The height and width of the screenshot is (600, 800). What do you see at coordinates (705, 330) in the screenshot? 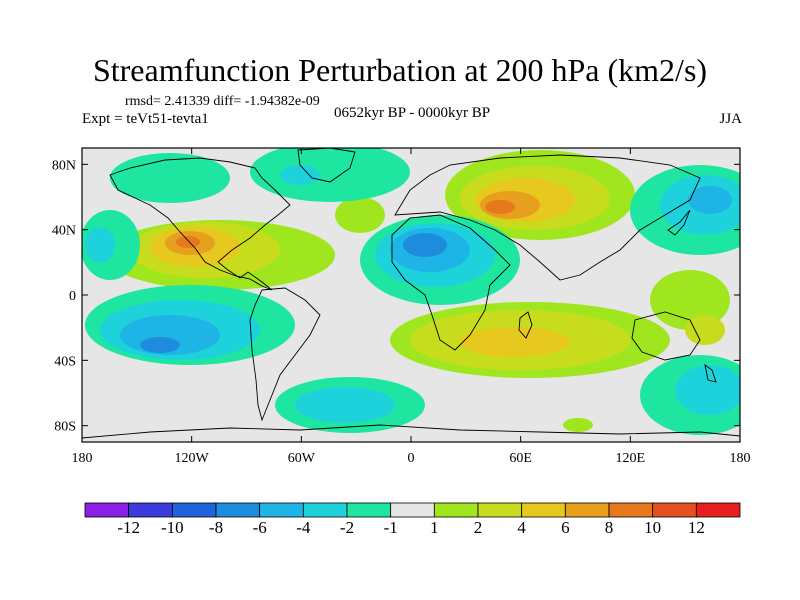
I see `anomaly-minor-west-pacific-core` at bounding box center [705, 330].